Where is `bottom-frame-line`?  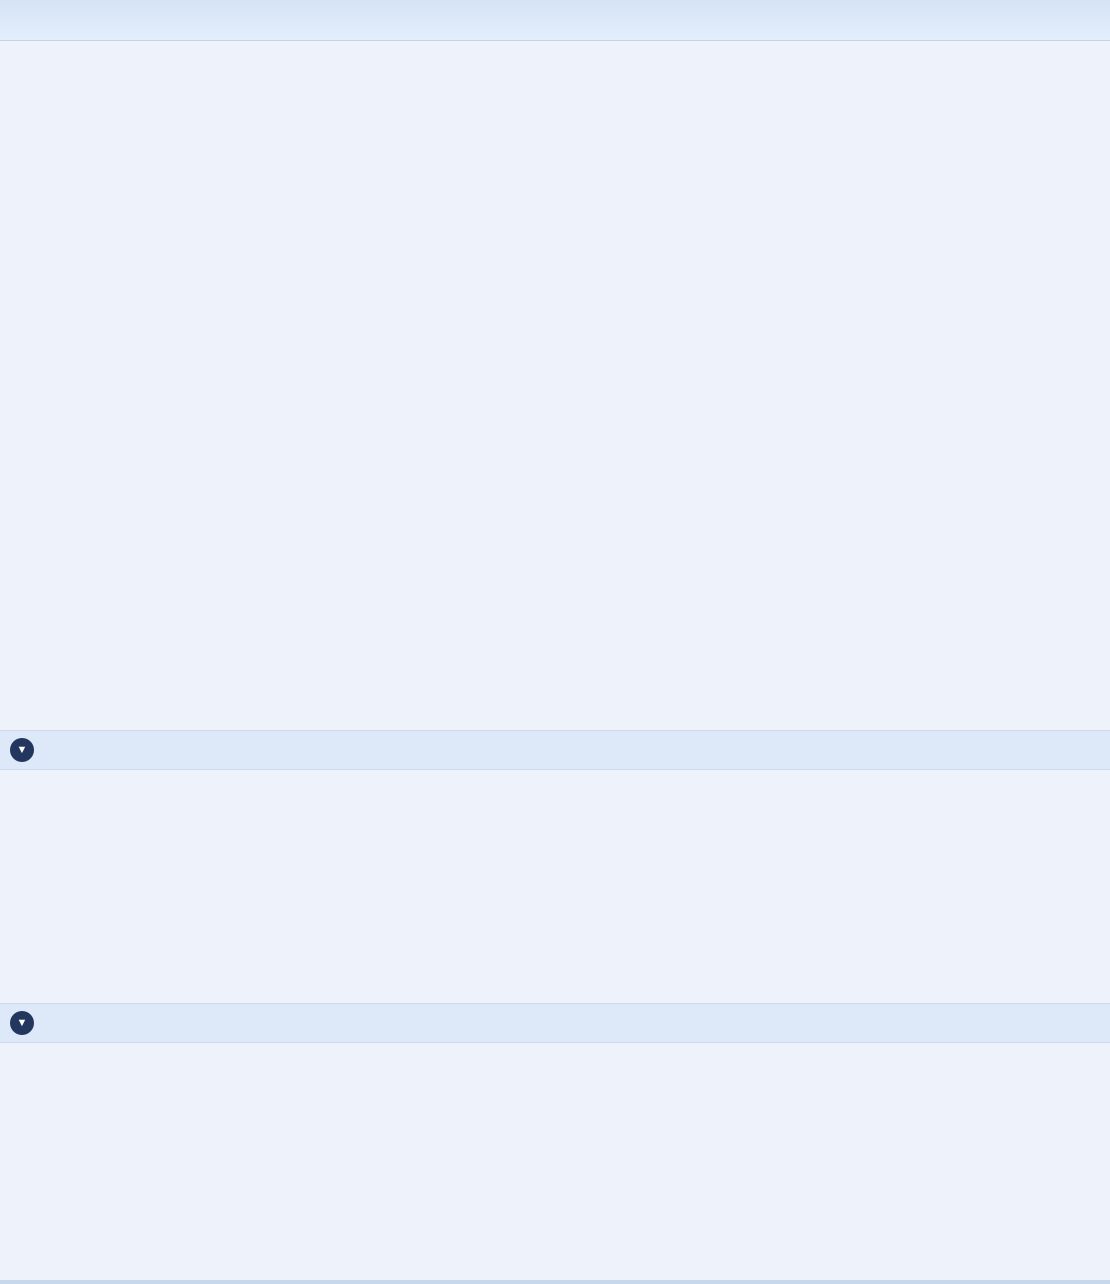 bottom-frame-line is located at coordinates (555, 1282).